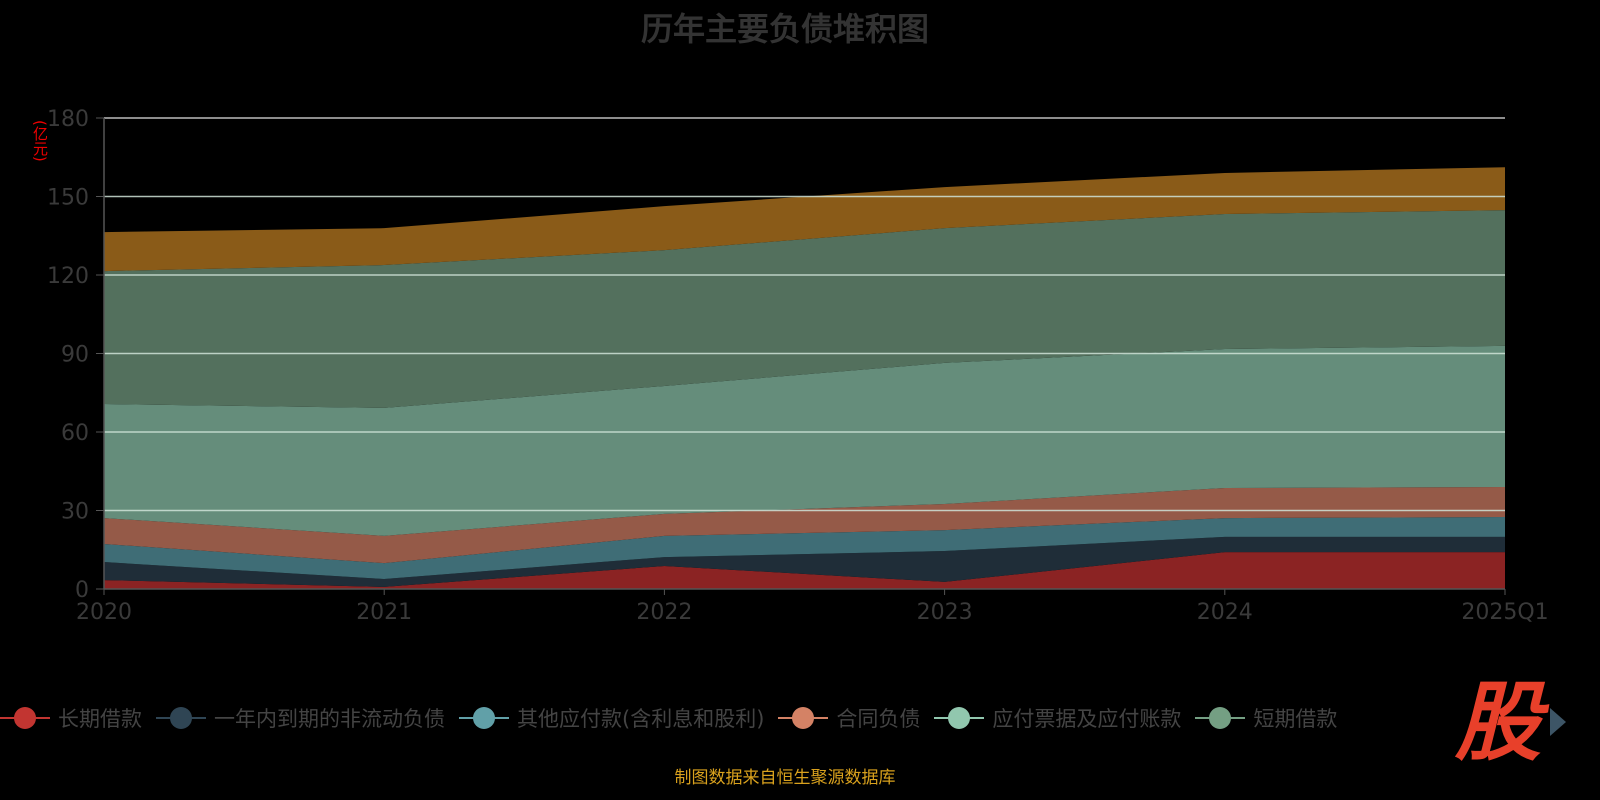  What do you see at coordinates (784, 29) in the screenshot?
I see `chart-title: 历年主要负债堆积图` at bounding box center [784, 29].